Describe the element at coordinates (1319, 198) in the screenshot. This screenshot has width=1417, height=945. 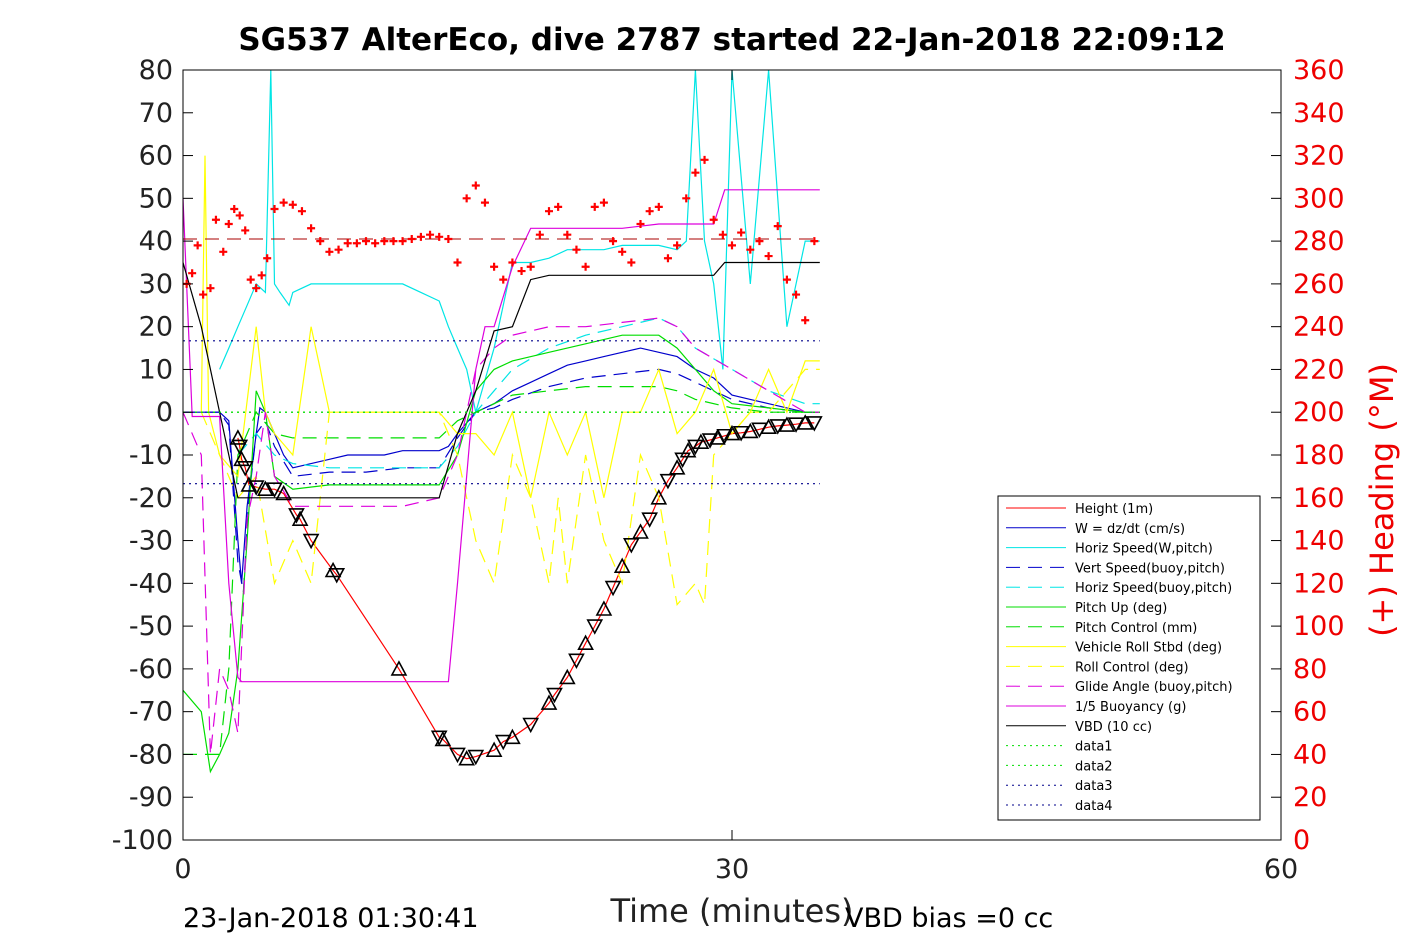
I see `y-right-tick-label: 300` at that location.